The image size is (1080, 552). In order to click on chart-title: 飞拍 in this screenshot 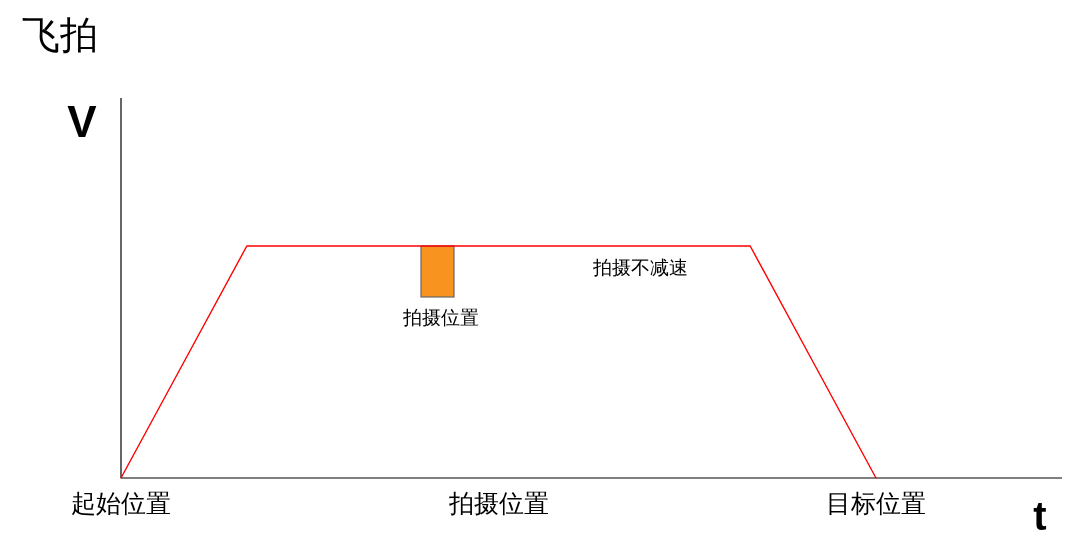, I will do `click(60, 35)`.